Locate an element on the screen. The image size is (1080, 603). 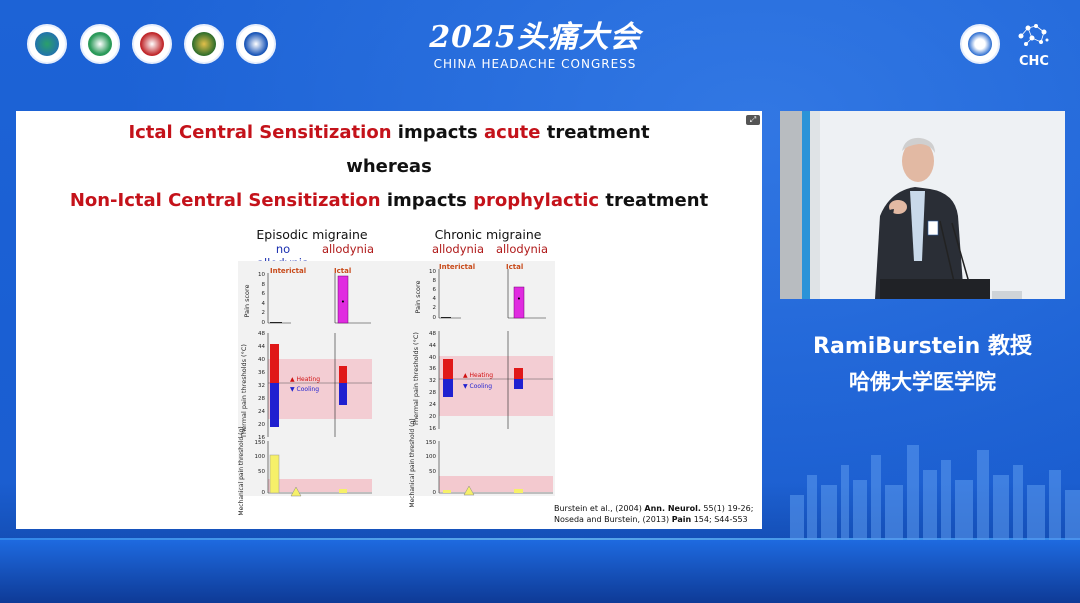
left-interictal-heating-bar is located at coordinates (274, 363).